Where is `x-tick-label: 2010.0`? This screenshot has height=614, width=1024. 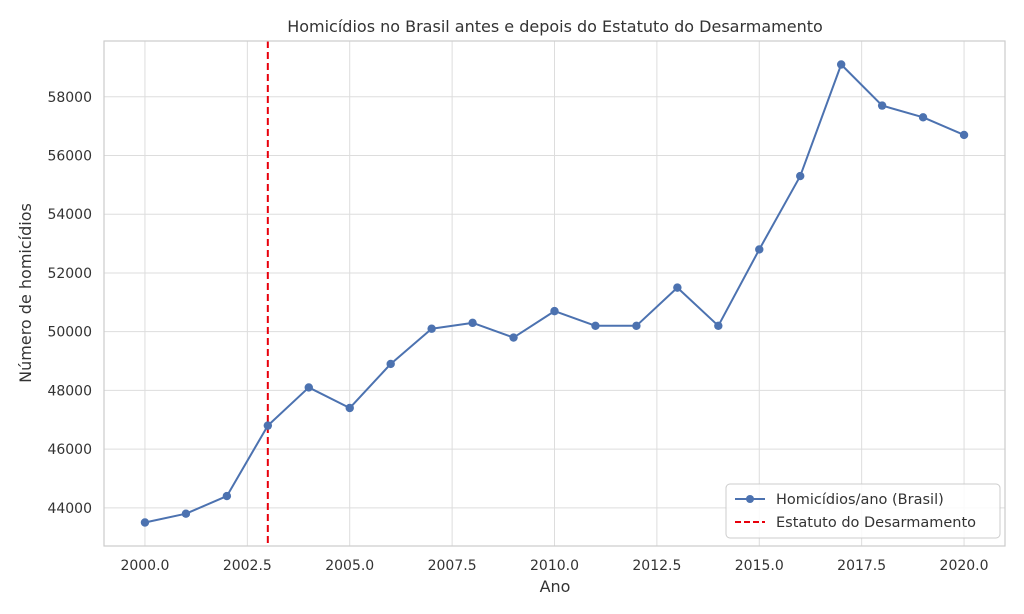 x-tick-label: 2010.0 is located at coordinates (554, 566).